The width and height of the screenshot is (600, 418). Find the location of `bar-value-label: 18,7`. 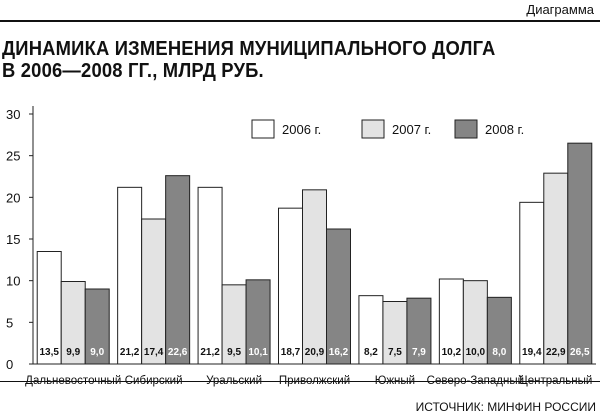

bar-value-label: 18,7 is located at coordinates (291, 352).